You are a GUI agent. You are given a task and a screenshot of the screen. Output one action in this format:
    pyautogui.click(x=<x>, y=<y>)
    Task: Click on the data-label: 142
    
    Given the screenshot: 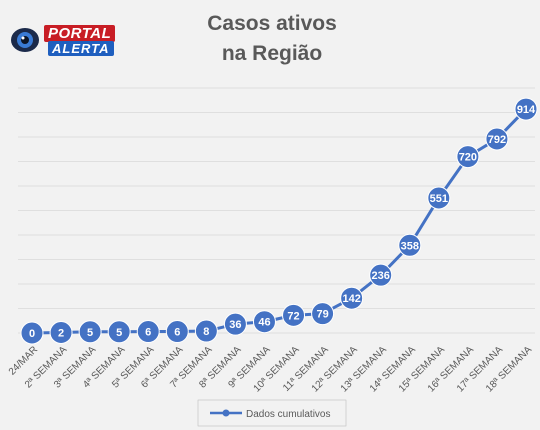 What is the action you would take?
    pyautogui.click(x=351, y=299)
    